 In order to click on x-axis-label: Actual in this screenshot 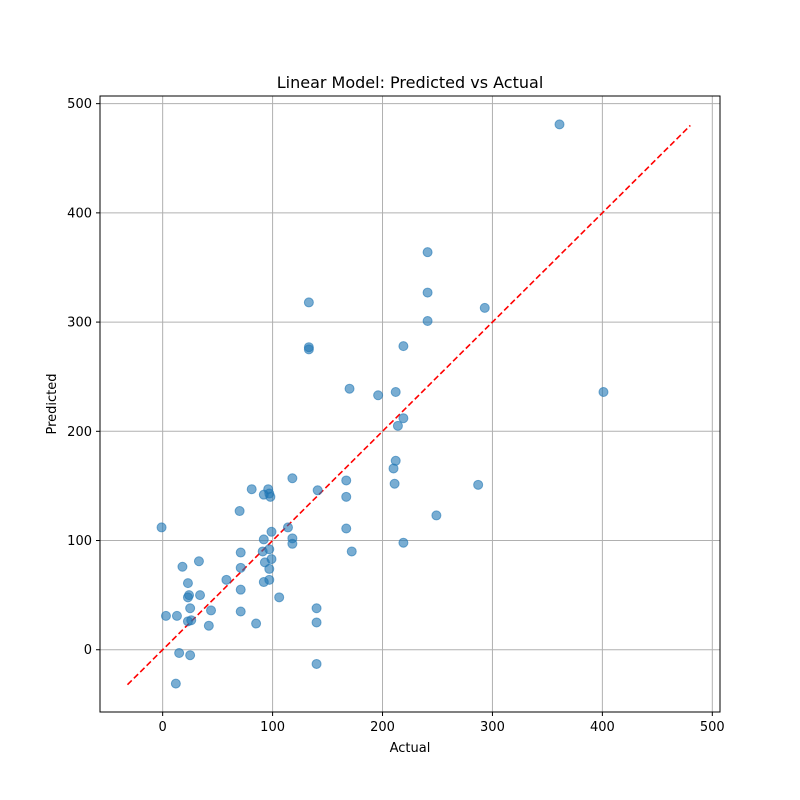, I will do `click(410, 748)`.